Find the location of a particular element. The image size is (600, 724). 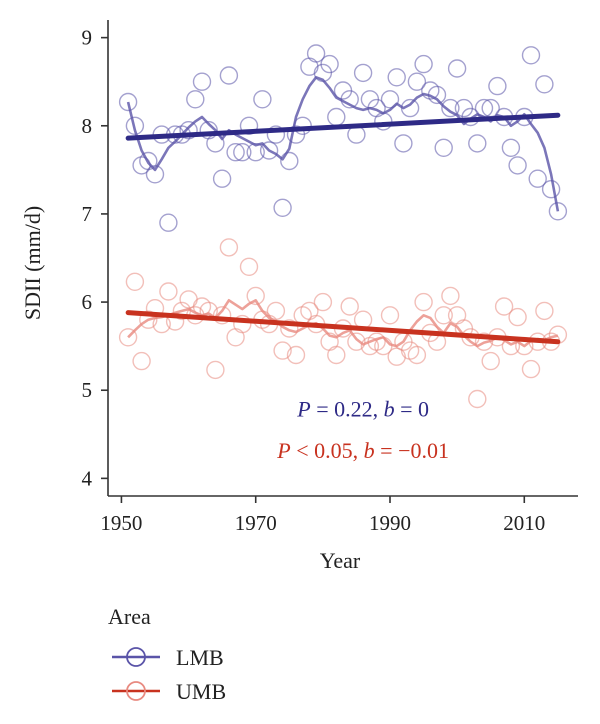

legend-key-marker-umb is located at coordinates (136, 691).